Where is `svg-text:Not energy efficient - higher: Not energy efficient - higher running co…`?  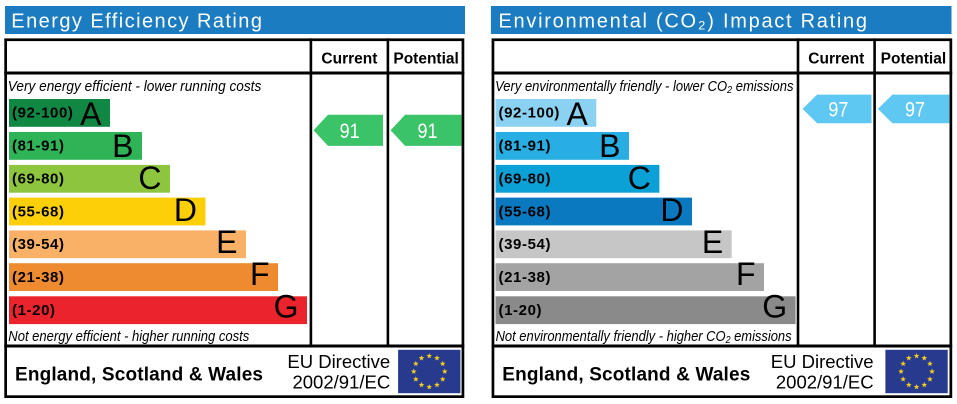
svg-text:Not energy efficient - higher: Not energy efficient - higher running co… is located at coordinates (128, 336).